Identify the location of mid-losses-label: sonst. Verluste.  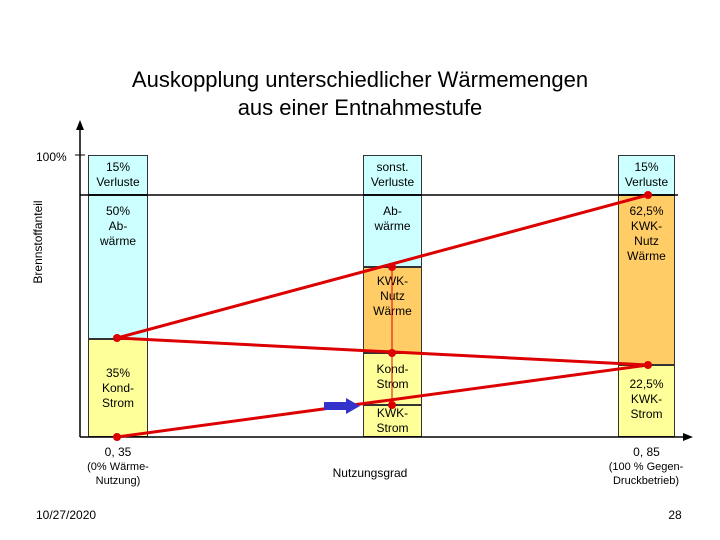
(392, 174).